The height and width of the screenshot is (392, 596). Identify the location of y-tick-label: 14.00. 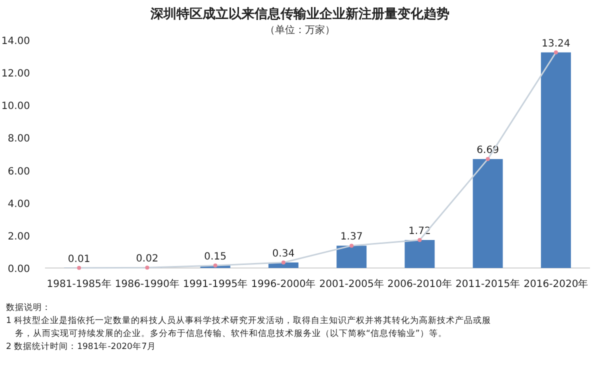
(15, 41).